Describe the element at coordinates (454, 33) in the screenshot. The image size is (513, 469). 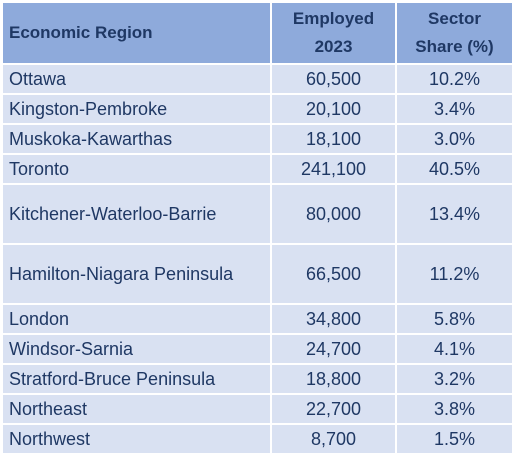
I see `header-share: Sector Share (%)` at that location.